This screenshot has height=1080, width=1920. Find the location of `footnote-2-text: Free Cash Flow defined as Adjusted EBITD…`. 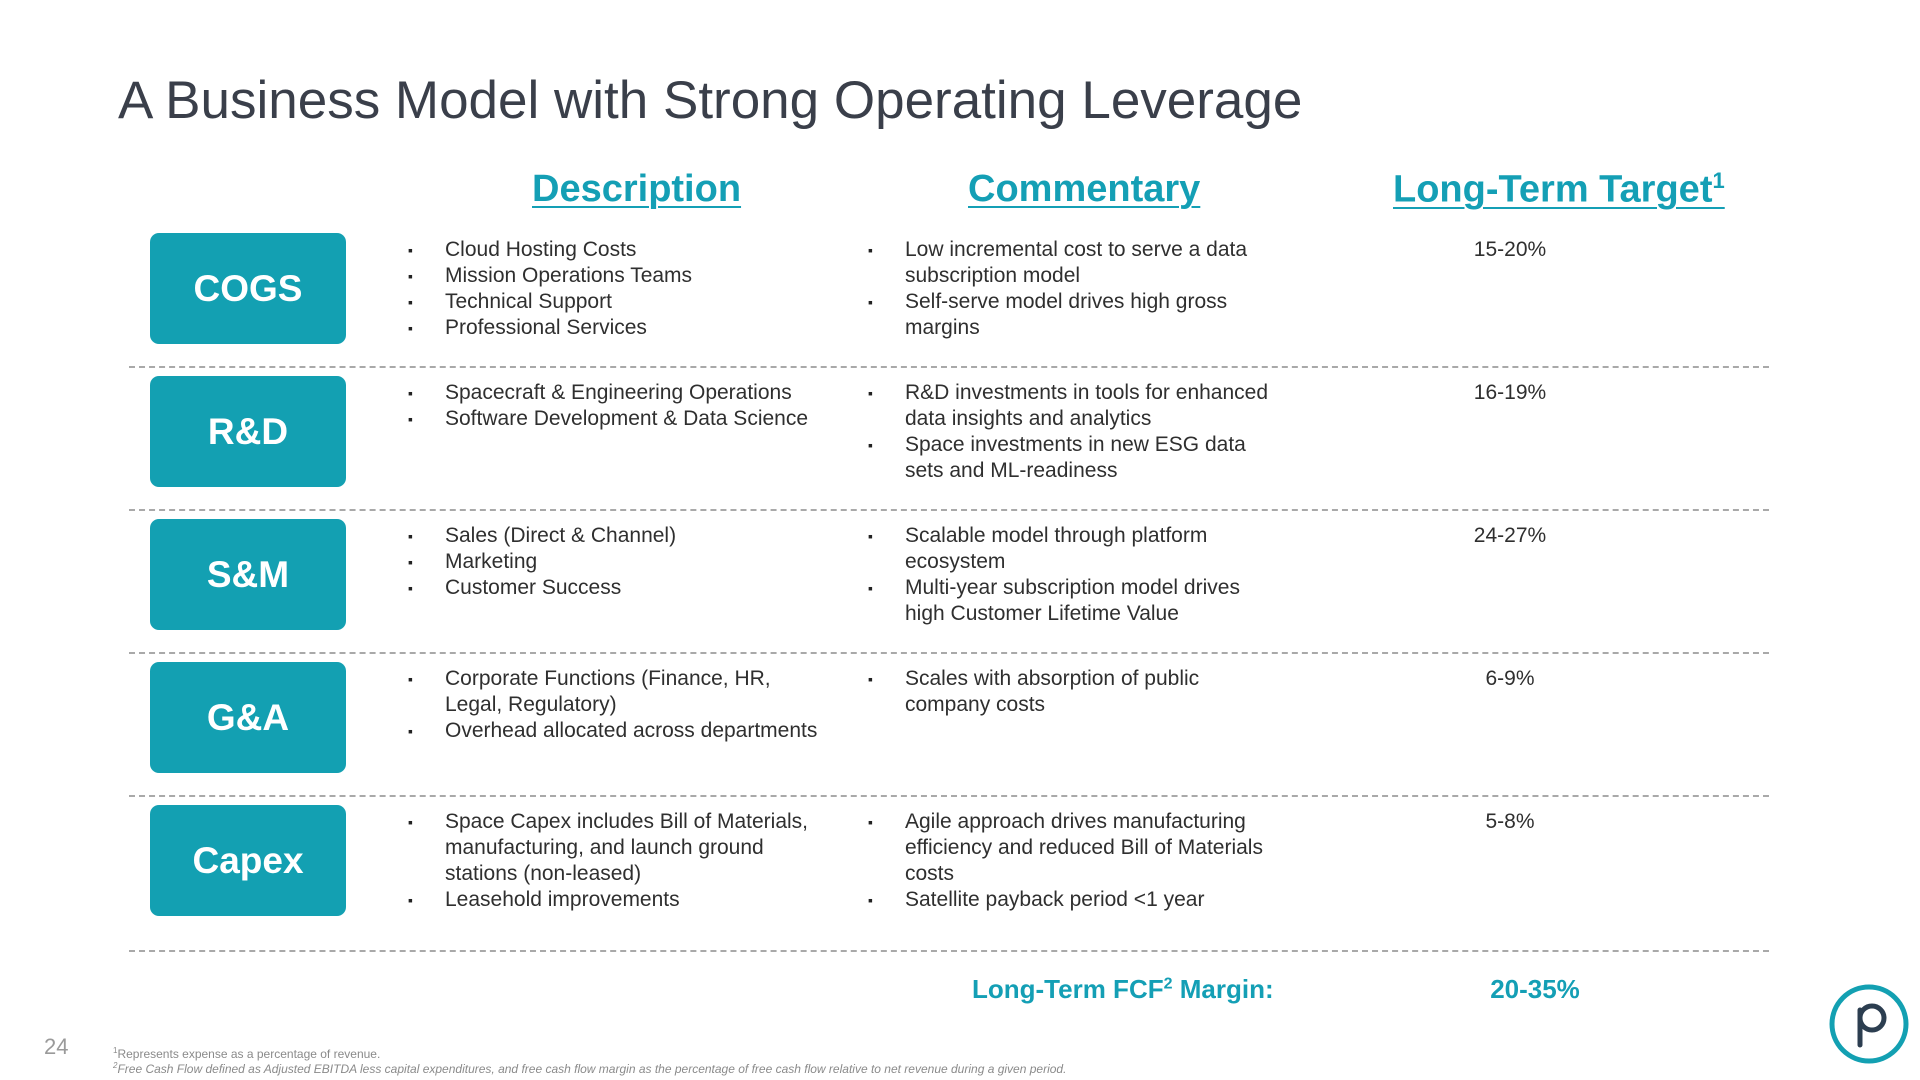

footnote-2-text: Free Cash Flow defined as Adjusted EBITD… is located at coordinates (592, 1069).